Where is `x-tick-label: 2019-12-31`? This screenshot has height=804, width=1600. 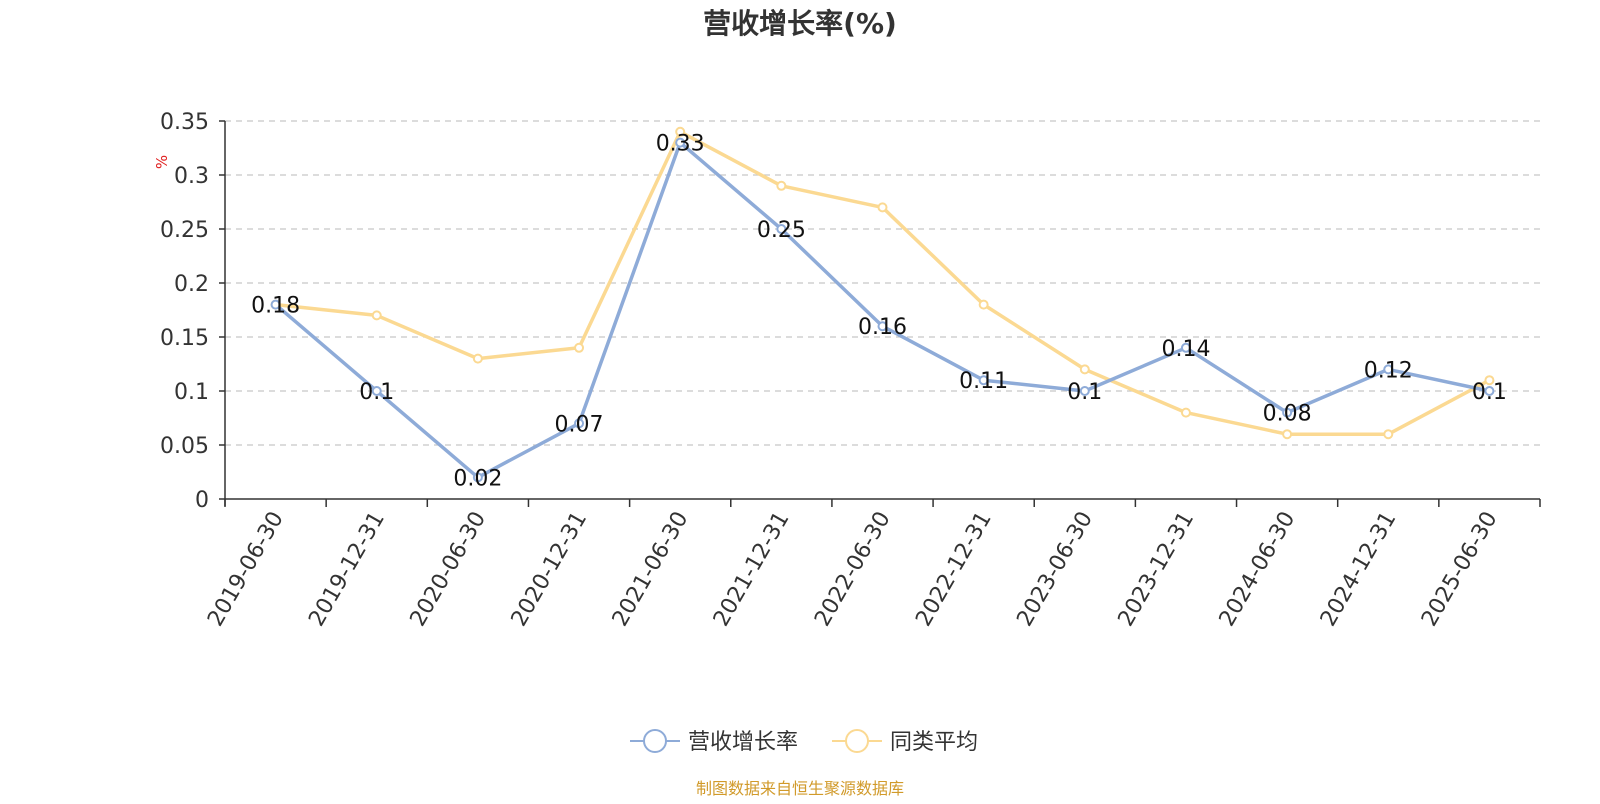 x-tick-label: 2019-12-31 is located at coordinates (347, 569).